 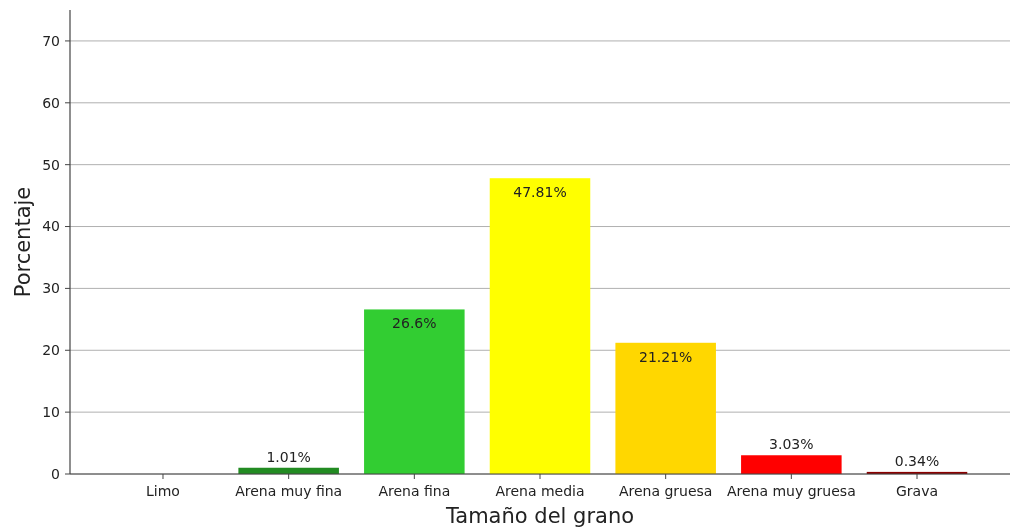 I want to click on y-tick-label: 10, so click(x=51, y=412).